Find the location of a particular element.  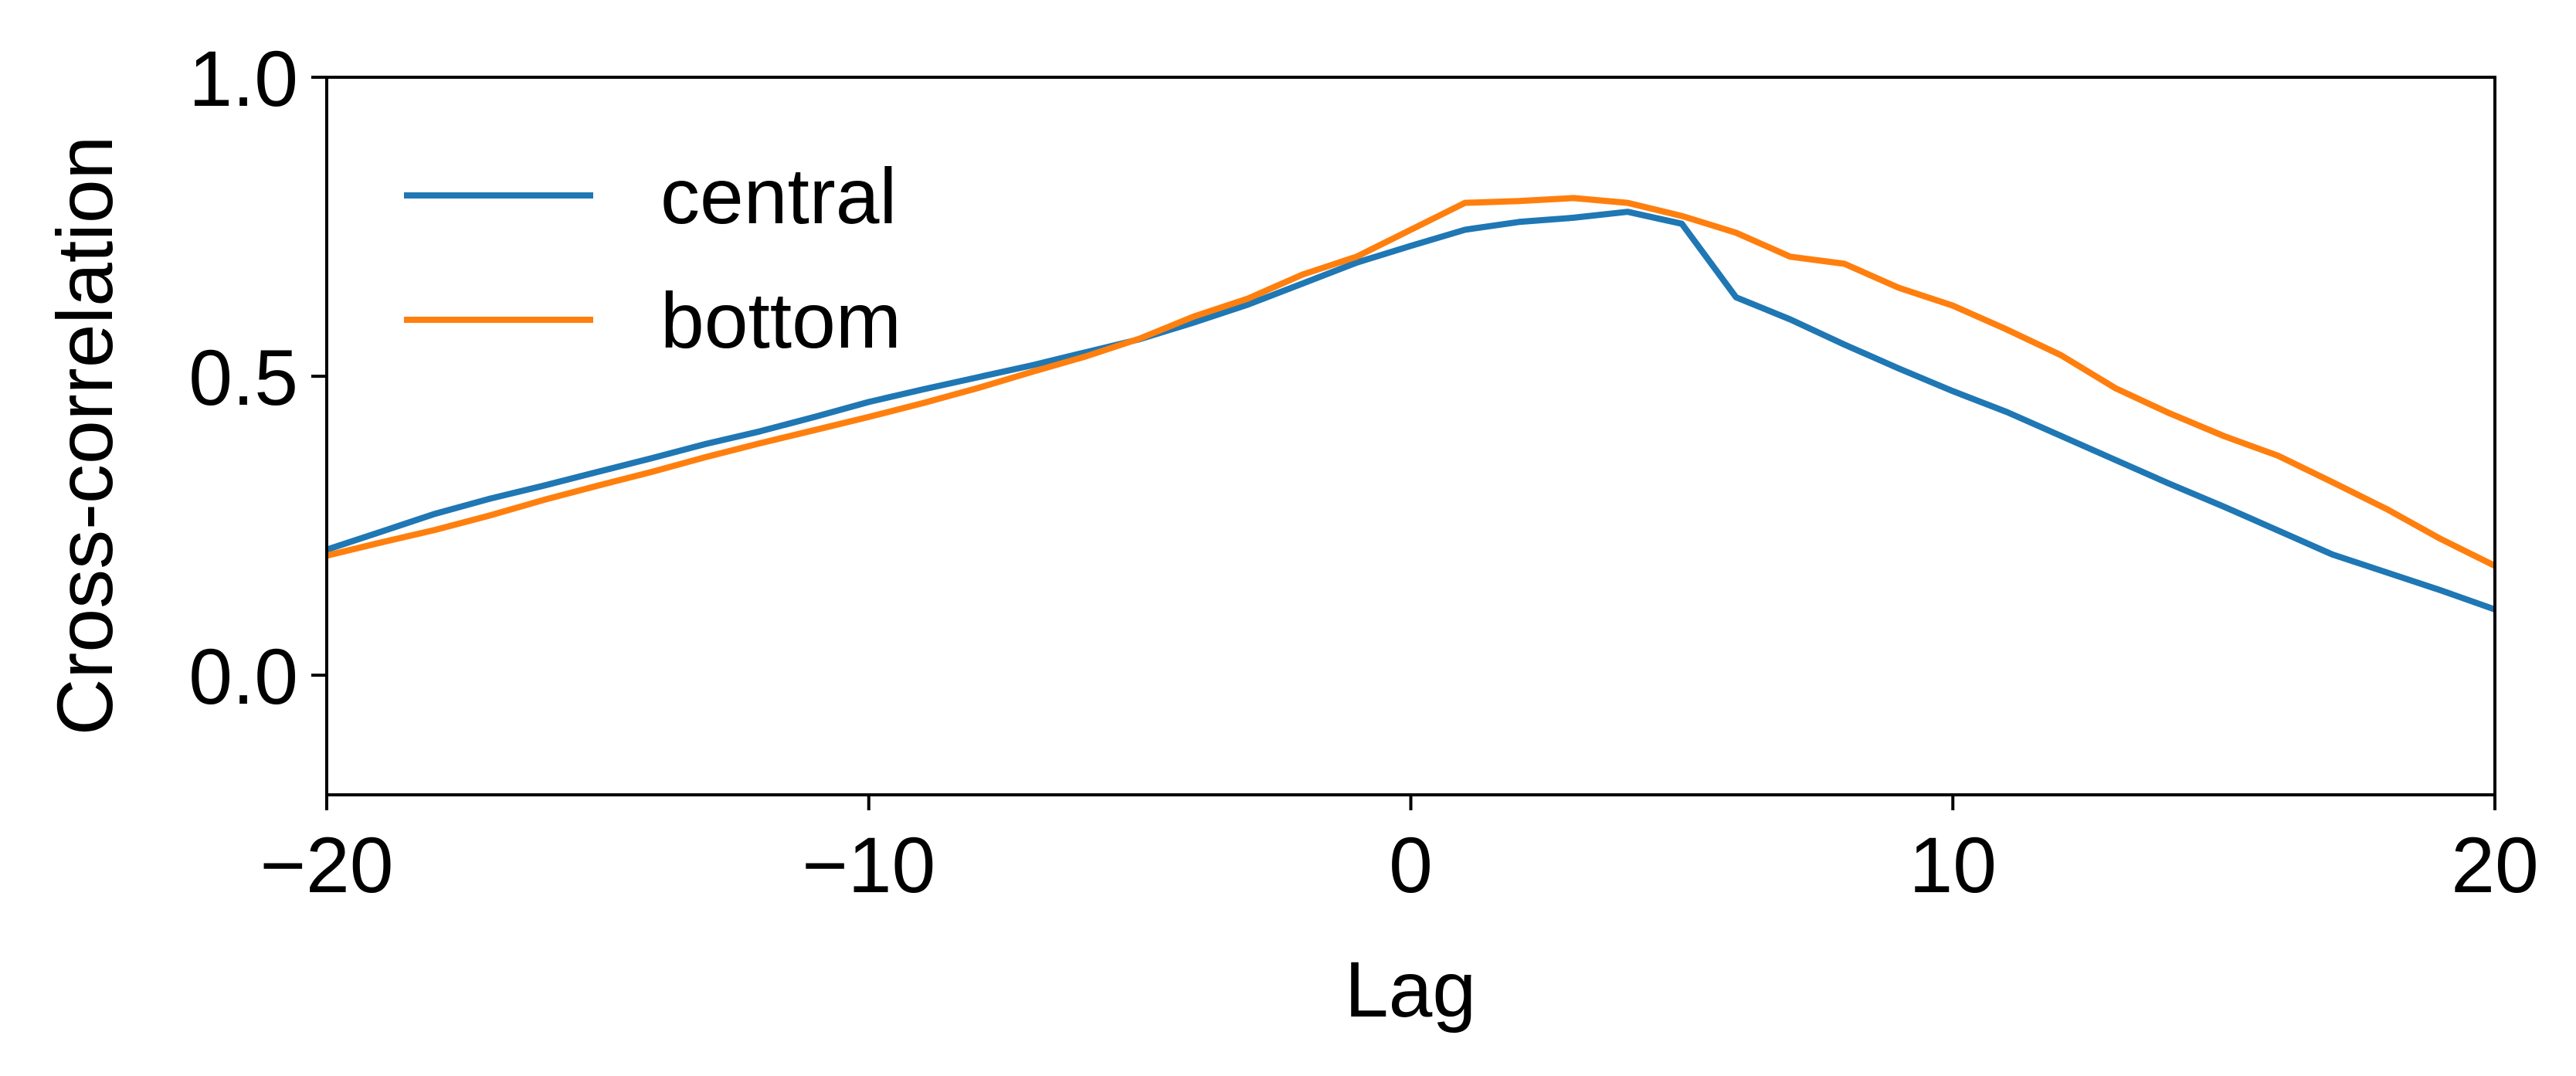

x-tick-label: −10 is located at coordinates (869, 865).